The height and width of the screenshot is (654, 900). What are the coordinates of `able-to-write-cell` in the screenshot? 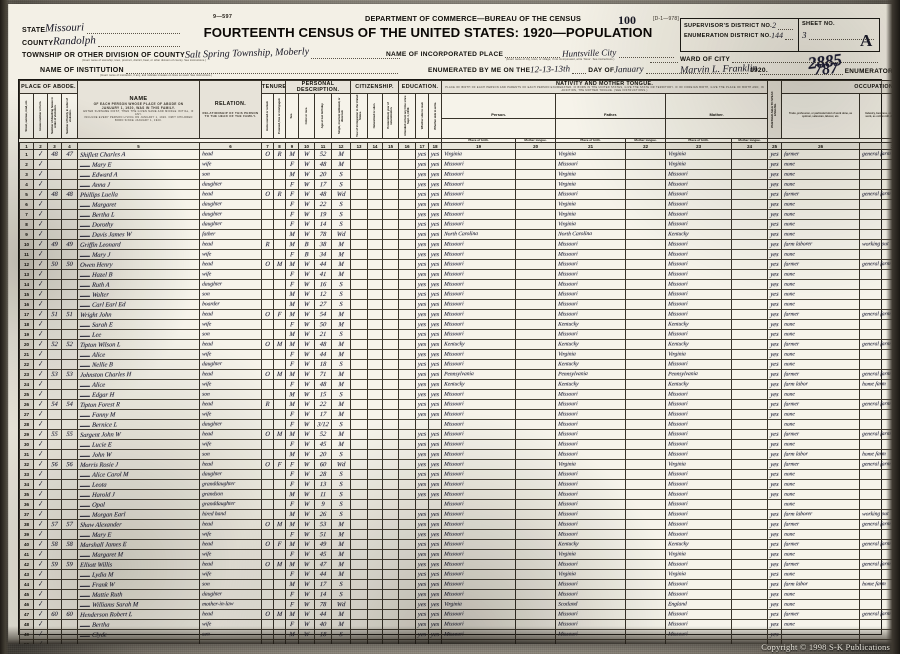 It's located at (435, 641).